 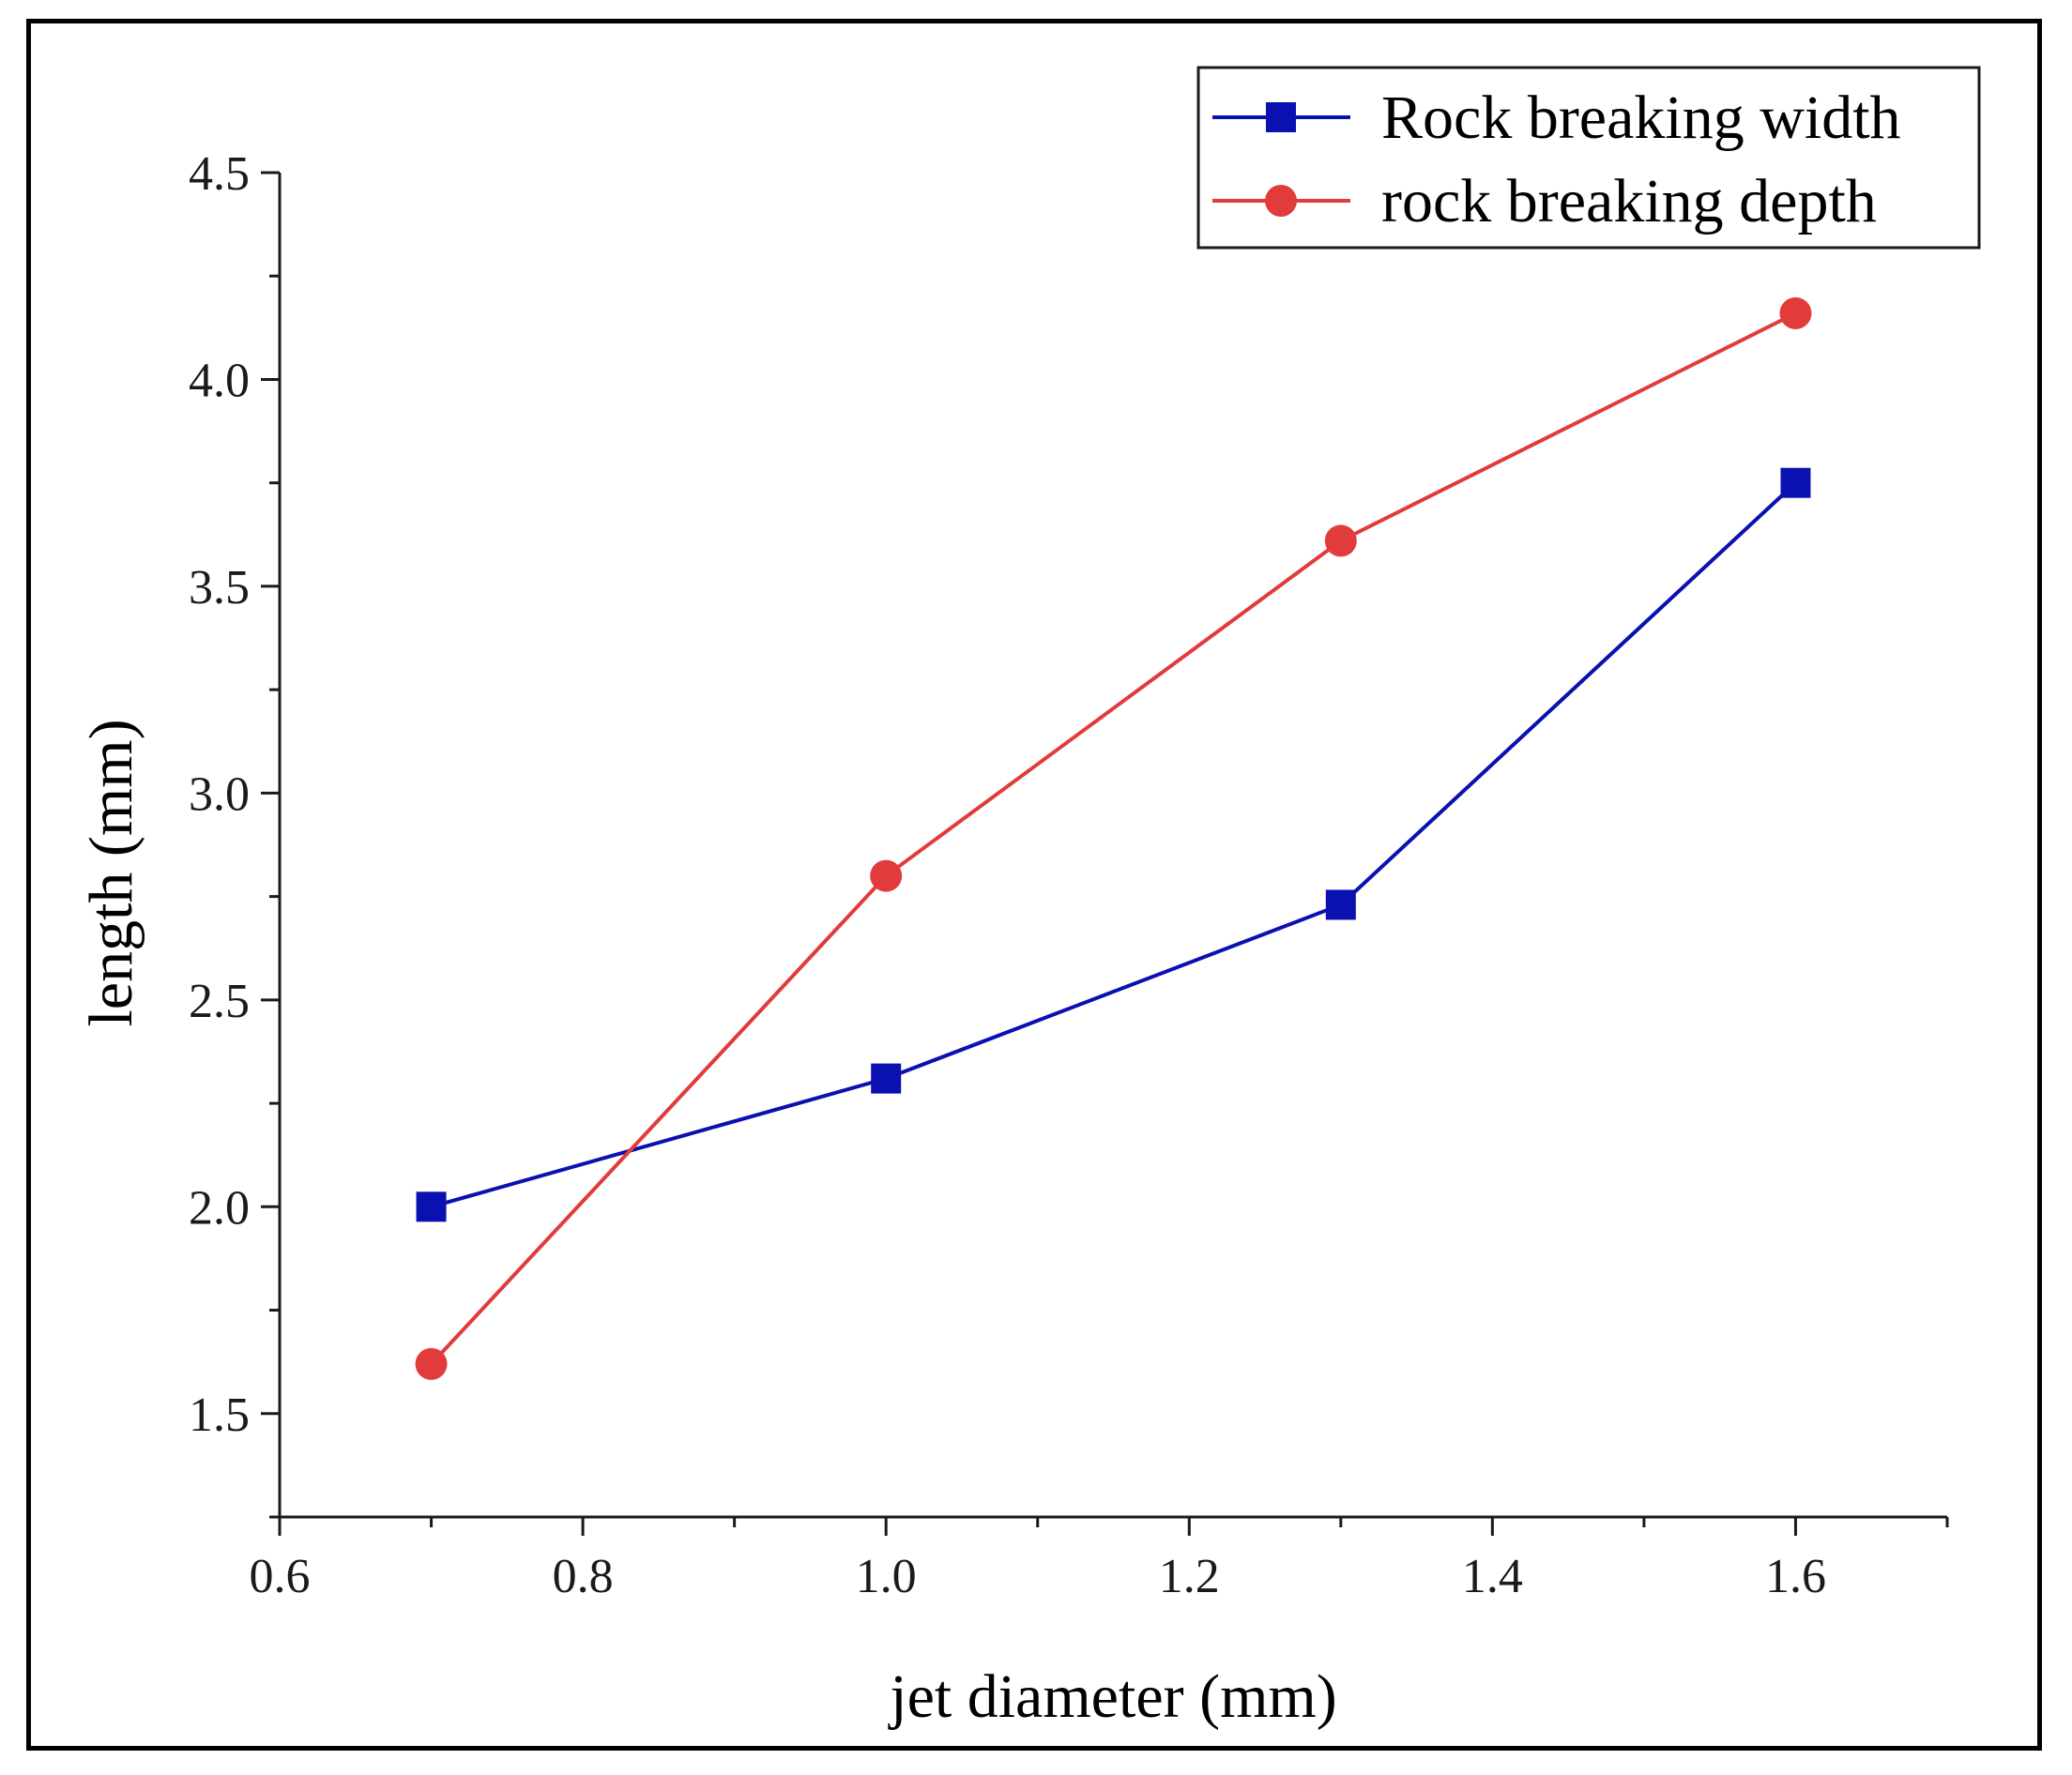 I want to click on y-tick-label: 2.0, so click(x=219, y=1208).